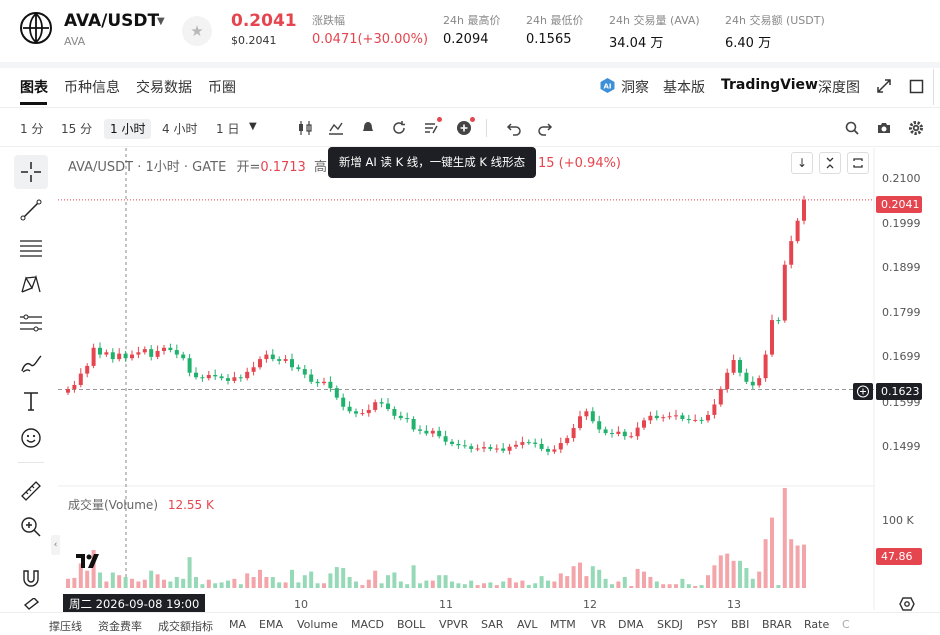  What do you see at coordinates (527, 624) in the screenshot?
I see `indicator-item: AVL` at bounding box center [527, 624].